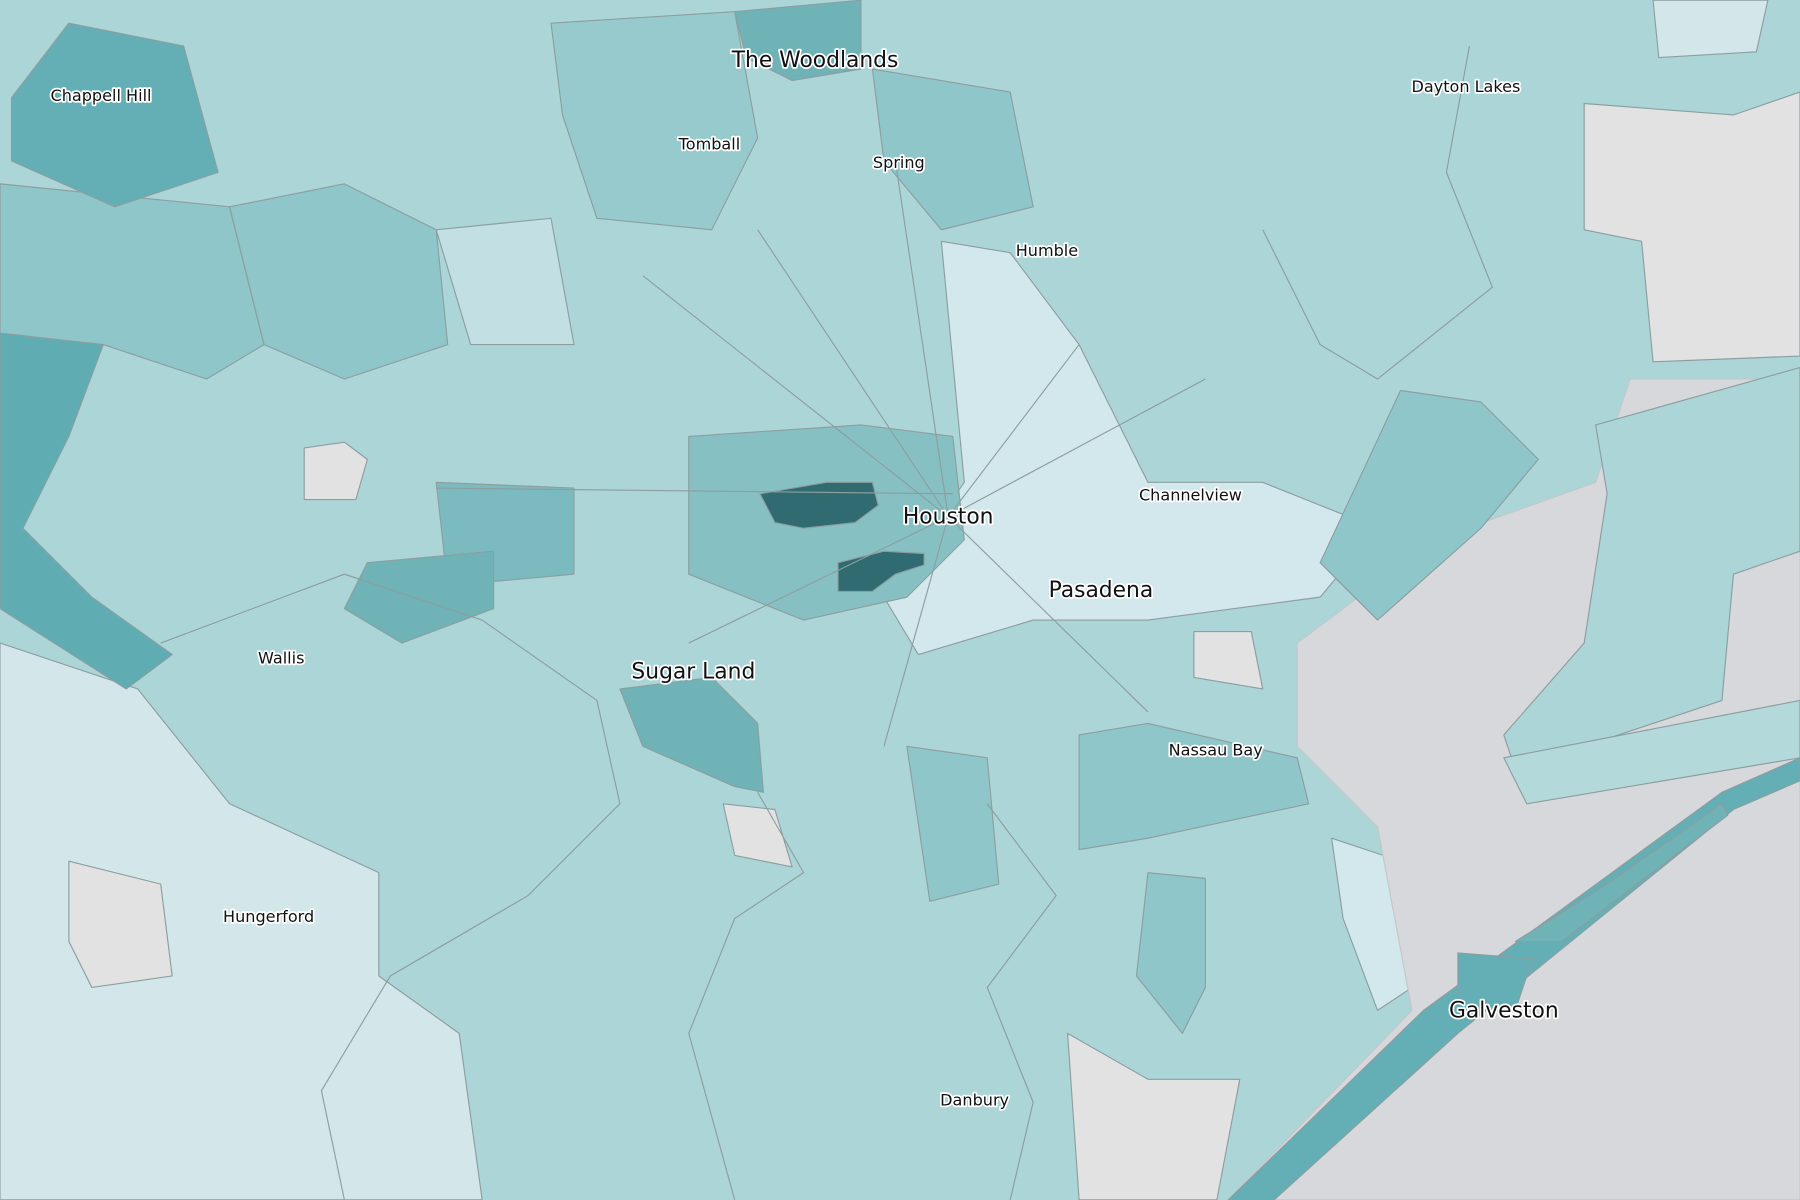  I want to click on place-label: Dayton Lakes, so click(1465, 86).